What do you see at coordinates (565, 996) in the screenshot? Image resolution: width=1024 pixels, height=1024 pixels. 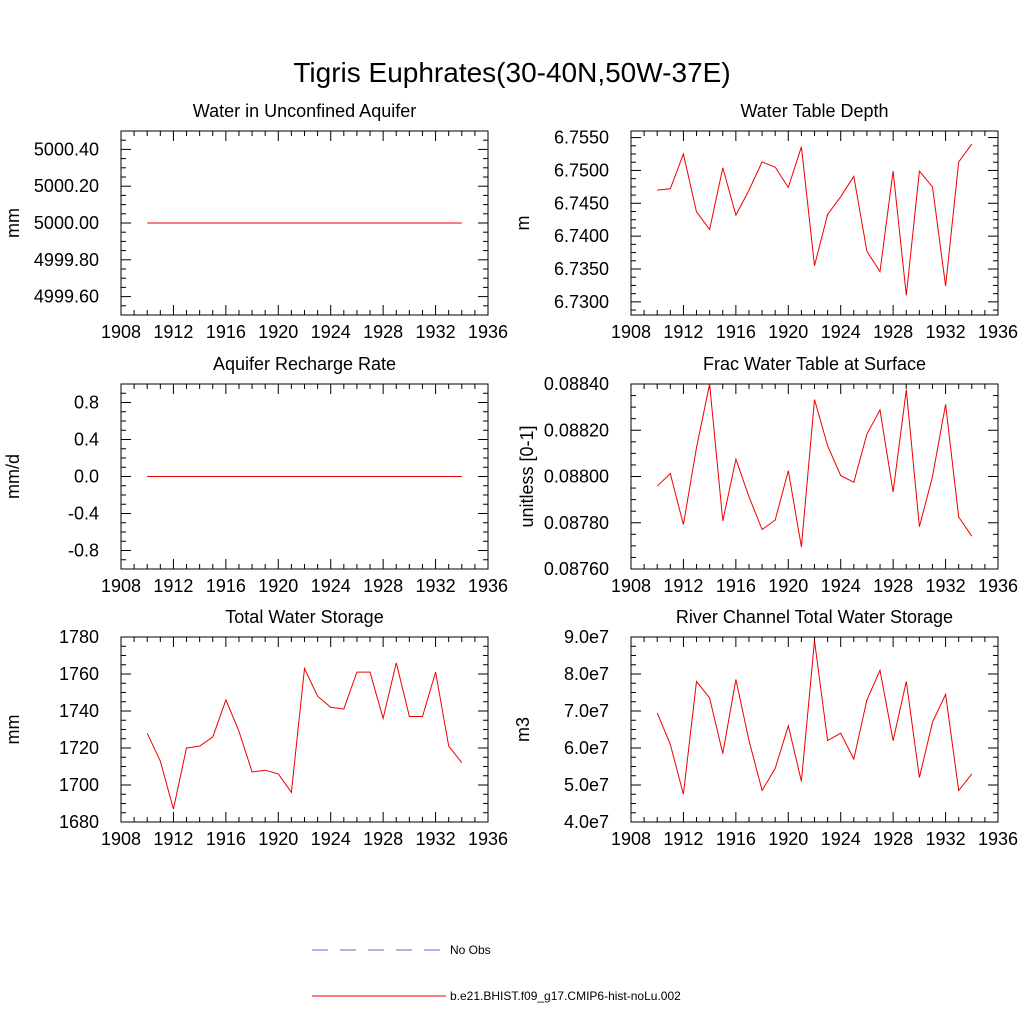 I see `legend-label-model: b.e21.BHIST.f09_g17.CMIP6-hist-noLu.002` at bounding box center [565, 996].